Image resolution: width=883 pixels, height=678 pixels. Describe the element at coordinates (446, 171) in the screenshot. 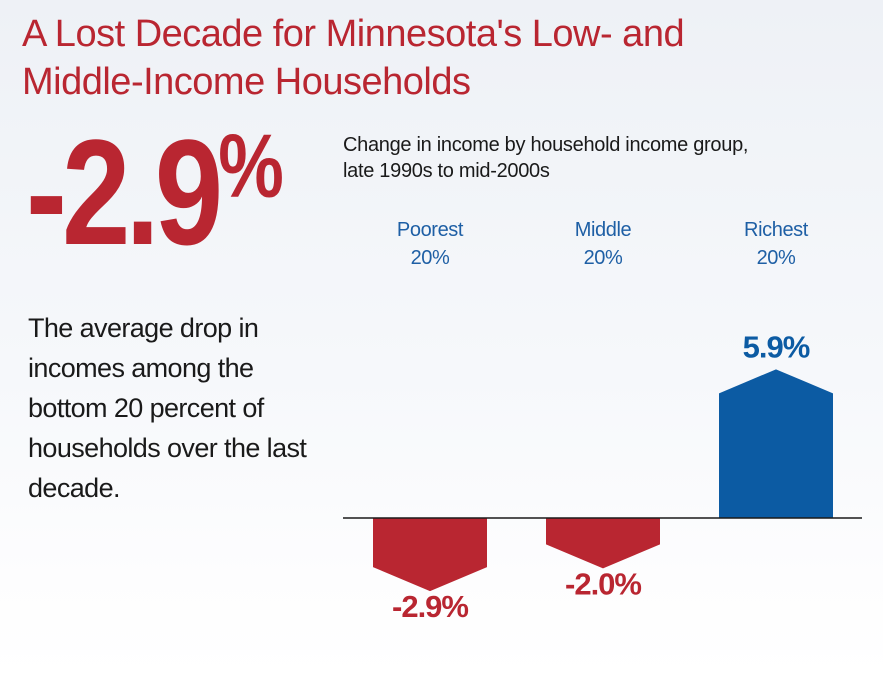

I see `chart-subtitle-line-2: late 1990s to mid-2000s` at that location.